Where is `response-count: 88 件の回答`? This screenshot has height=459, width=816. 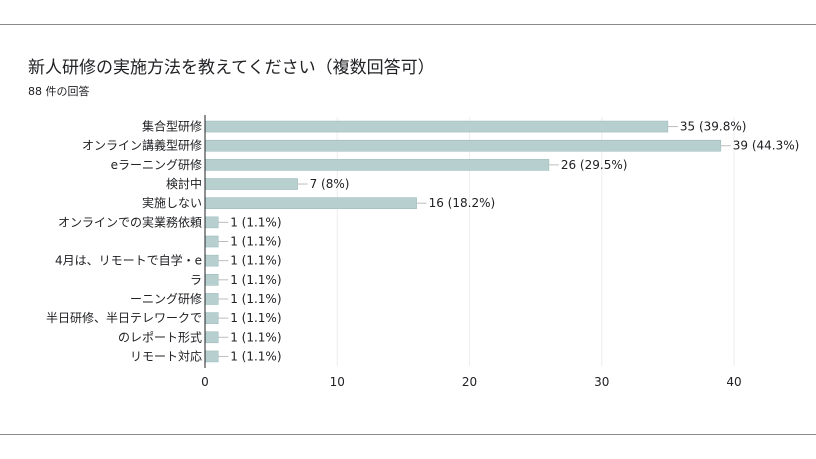 response-count: 88 件の回答 is located at coordinates (59, 91).